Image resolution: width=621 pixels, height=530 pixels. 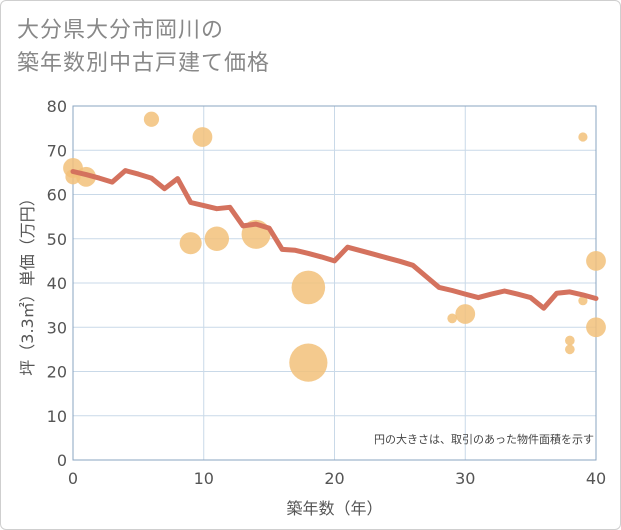 I want to click on y-tick-label: 40, so click(x=57, y=283).